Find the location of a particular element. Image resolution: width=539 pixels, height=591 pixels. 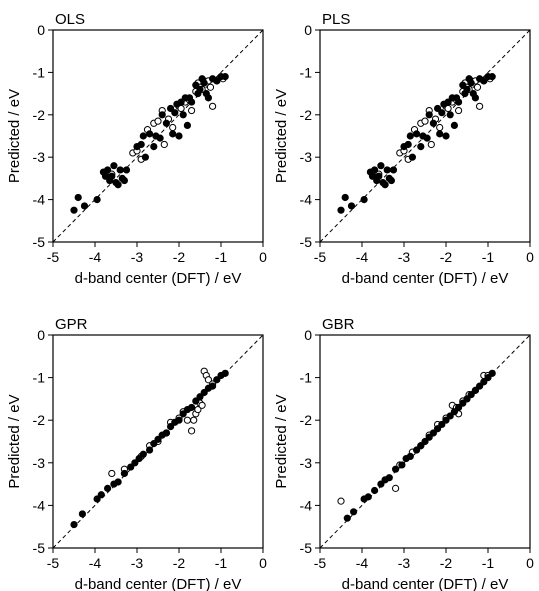

y-axis-label: Predicted / eV is located at coordinates (281, 441).